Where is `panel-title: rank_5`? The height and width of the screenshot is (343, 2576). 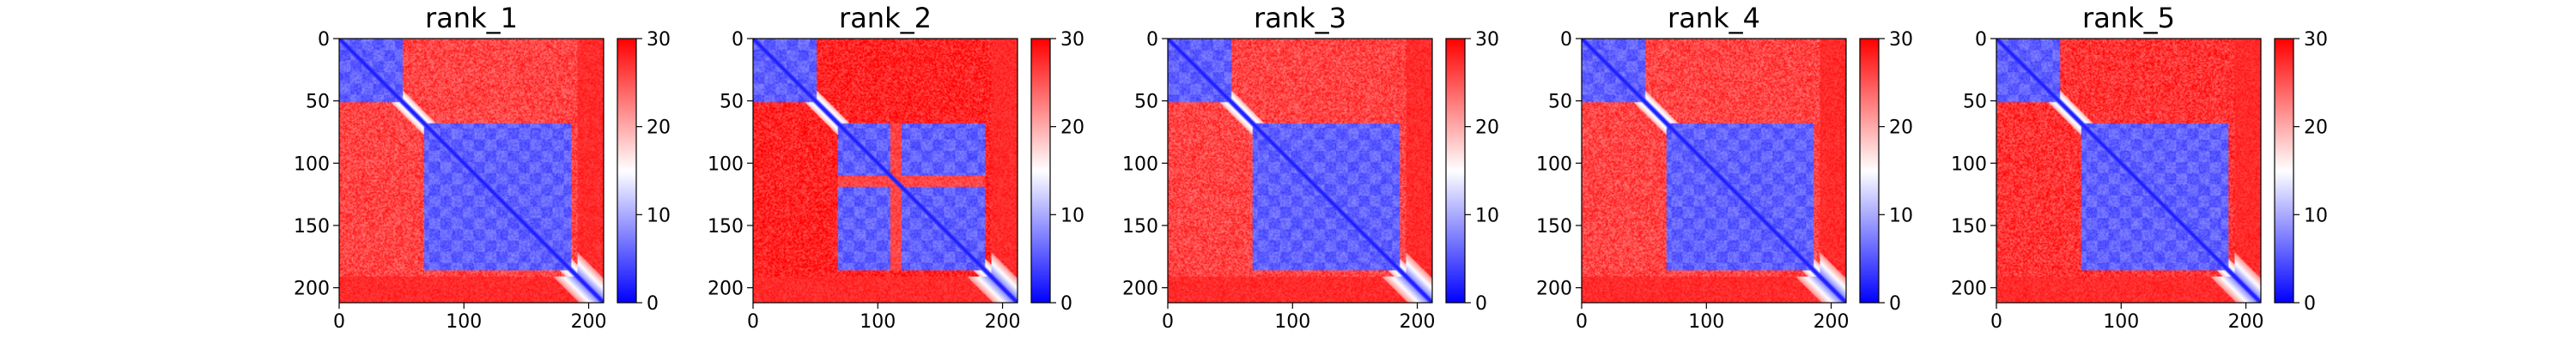
panel-title: rank_5 is located at coordinates (2128, 18).